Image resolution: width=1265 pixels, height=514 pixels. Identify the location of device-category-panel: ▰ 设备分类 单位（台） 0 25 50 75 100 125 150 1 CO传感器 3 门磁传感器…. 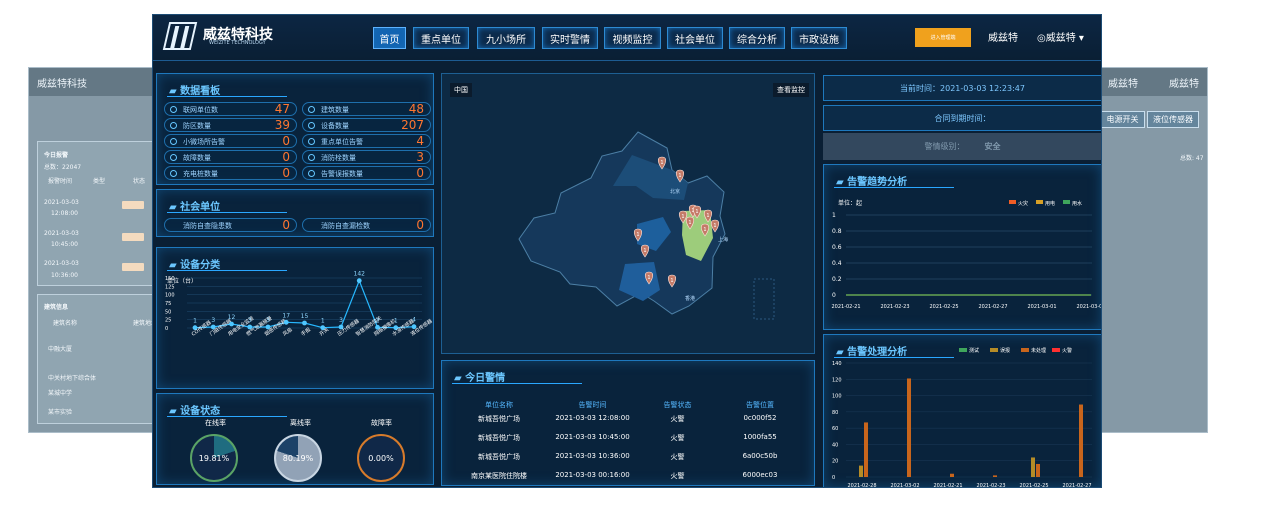
(295, 318).